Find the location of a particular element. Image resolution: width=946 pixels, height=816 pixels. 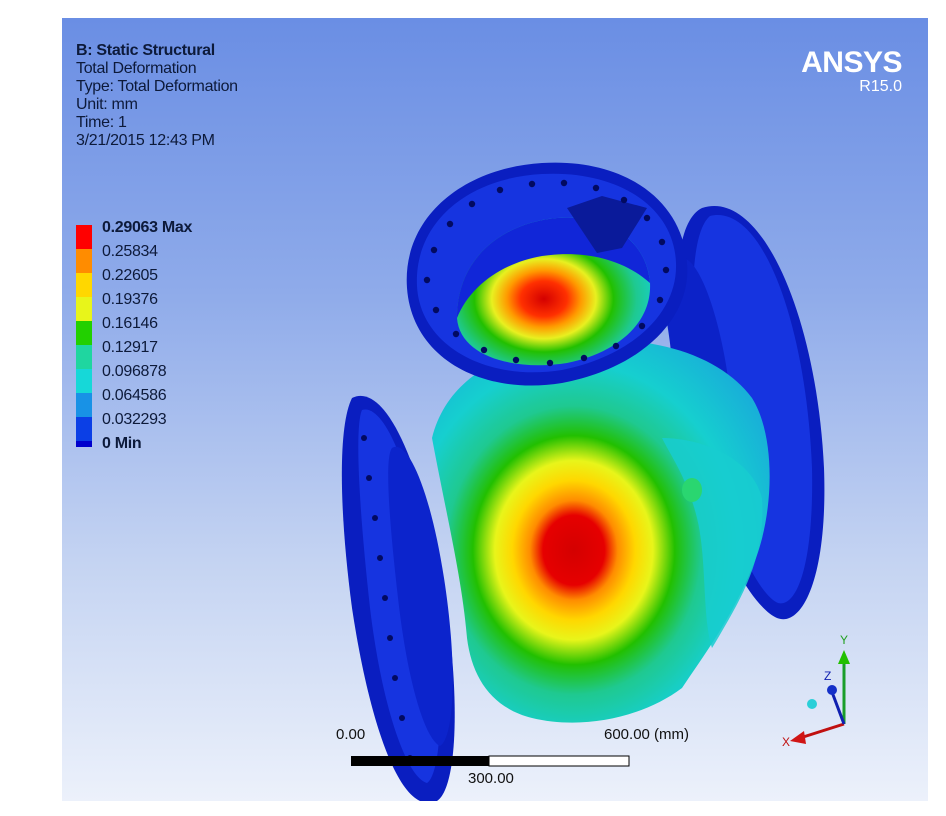

legend-label: 0 Min is located at coordinates (122, 443).